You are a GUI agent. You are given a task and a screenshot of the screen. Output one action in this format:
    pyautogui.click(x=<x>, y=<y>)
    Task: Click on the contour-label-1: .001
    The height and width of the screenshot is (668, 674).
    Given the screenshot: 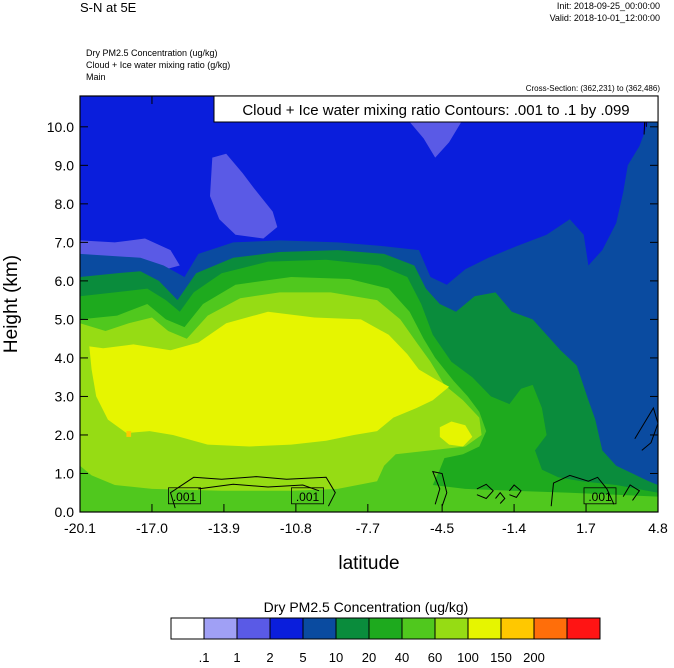 What is the action you would take?
    pyautogui.click(x=308, y=497)
    